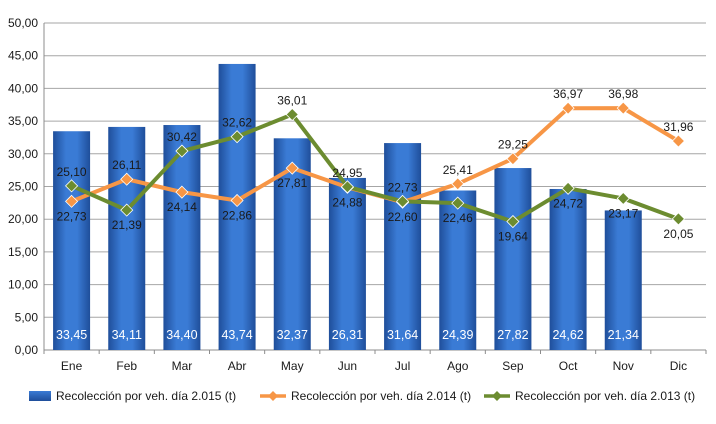  I want to click on line-value-label: 30,42, so click(182, 137).